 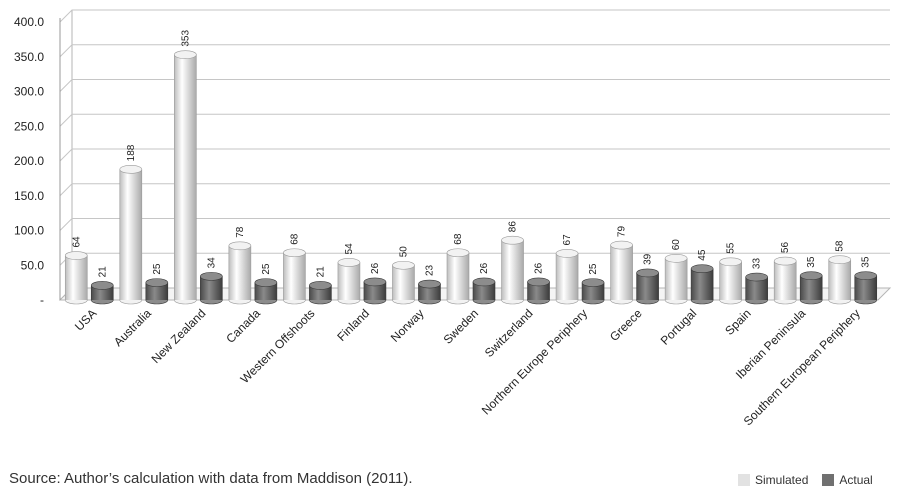 What do you see at coordinates (132, 327) in the screenshot?
I see `x-tick-label: Australia` at bounding box center [132, 327].